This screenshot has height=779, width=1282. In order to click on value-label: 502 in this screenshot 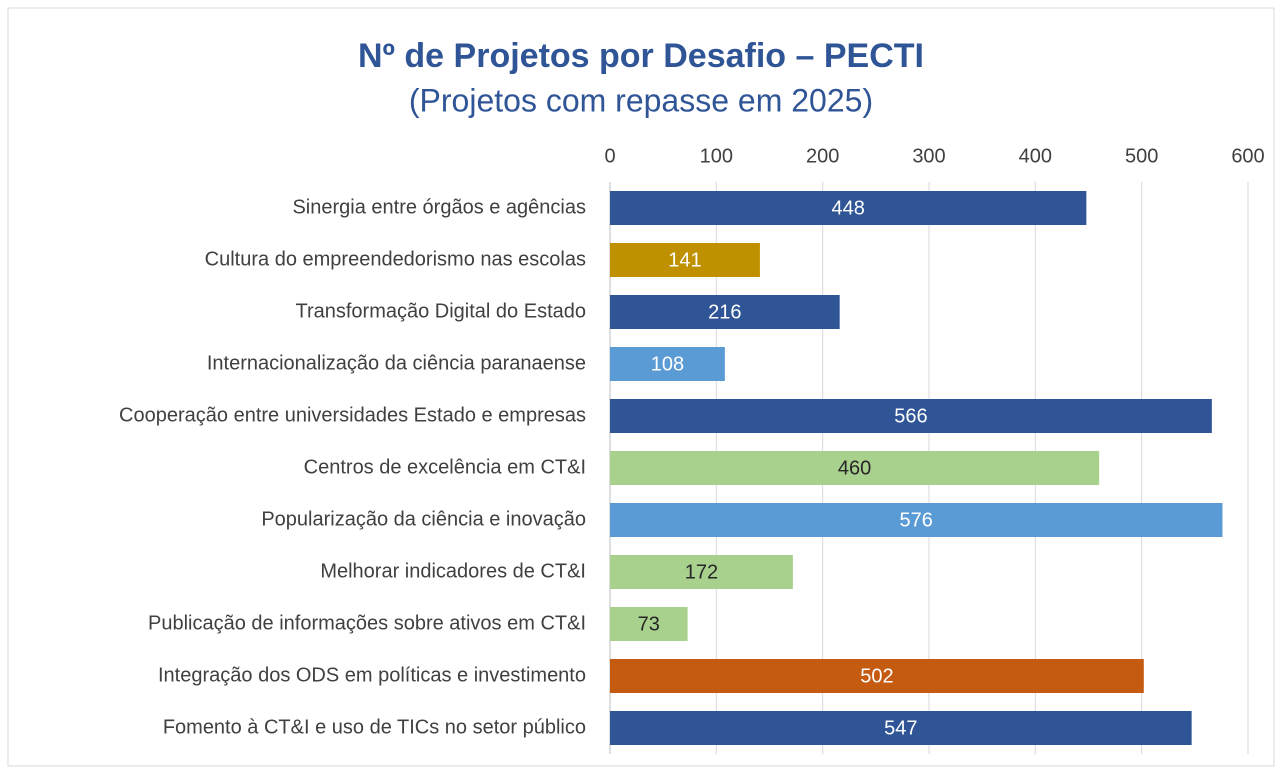, I will do `click(876, 676)`.